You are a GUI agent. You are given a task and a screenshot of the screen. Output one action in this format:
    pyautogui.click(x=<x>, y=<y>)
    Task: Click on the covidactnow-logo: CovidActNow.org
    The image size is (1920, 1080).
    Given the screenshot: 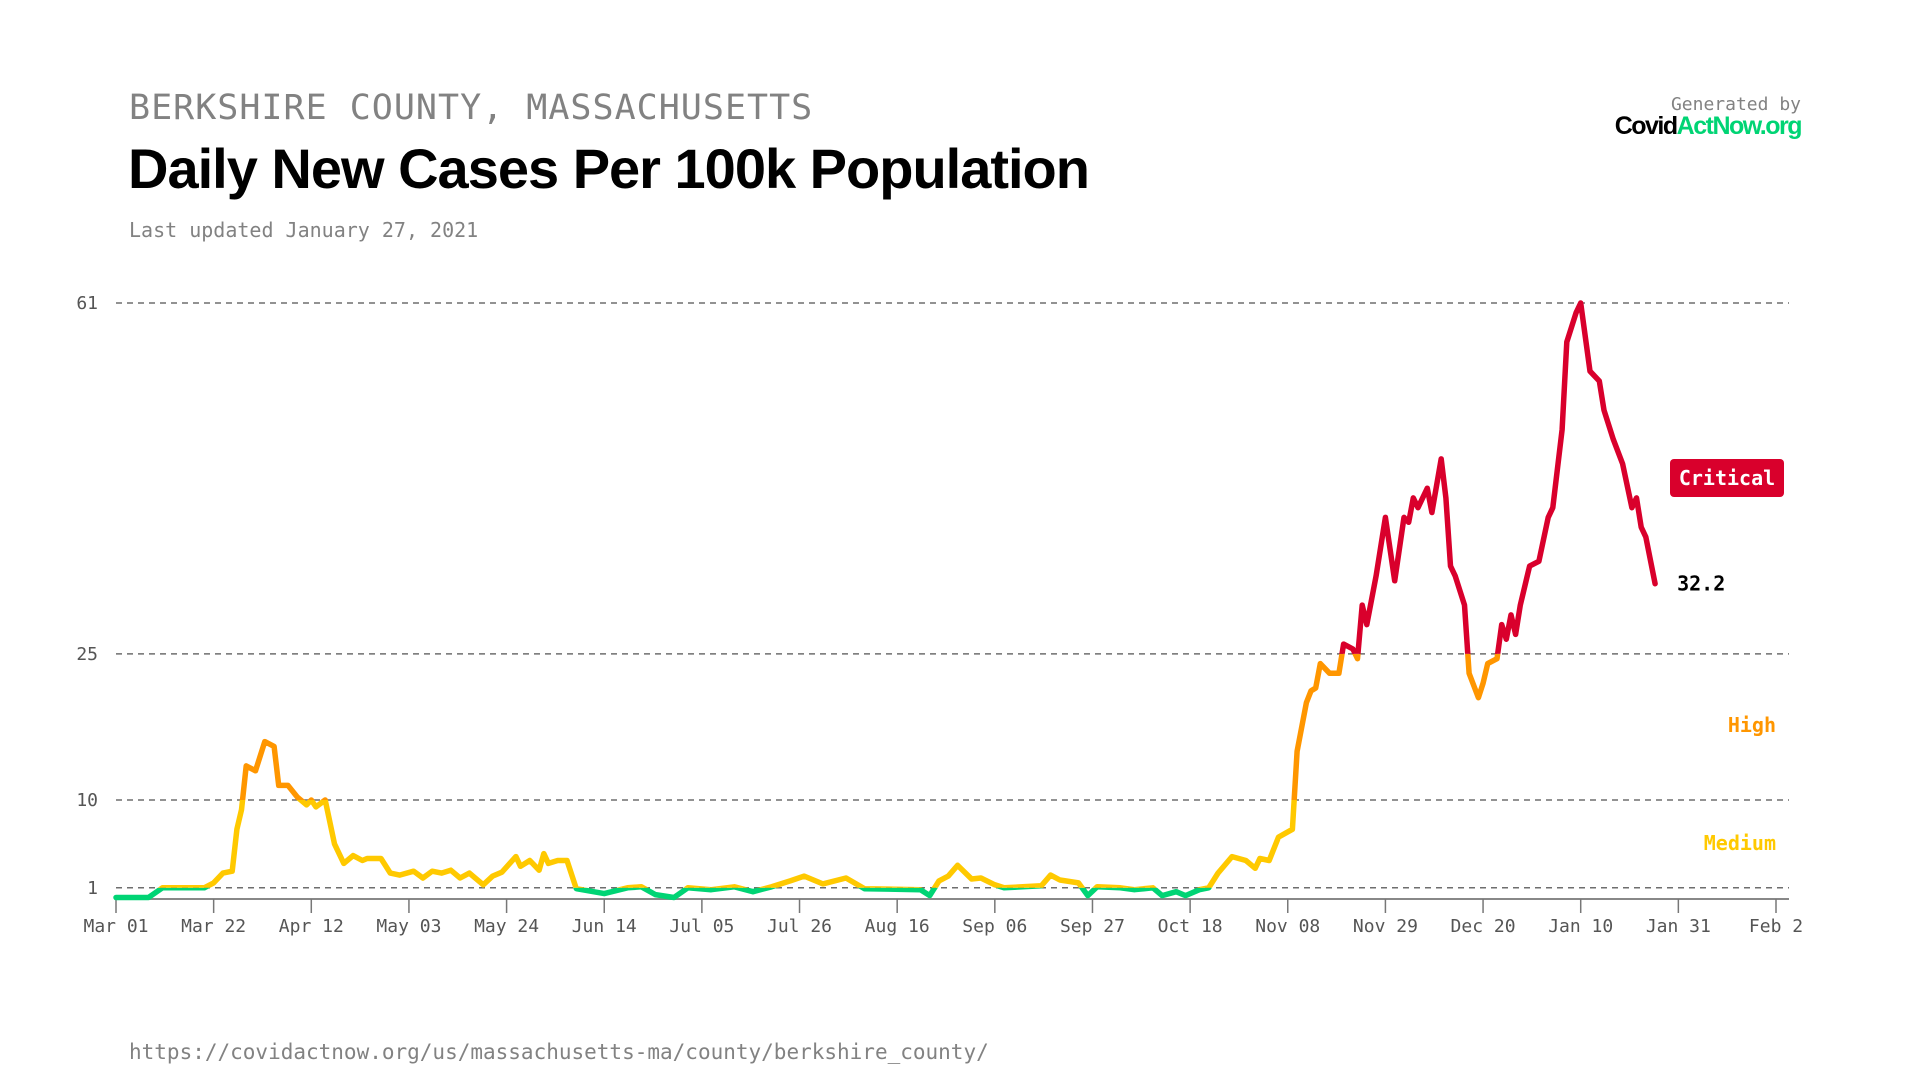 What is the action you would take?
    pyautogui.click(x=1708, y=126)
    